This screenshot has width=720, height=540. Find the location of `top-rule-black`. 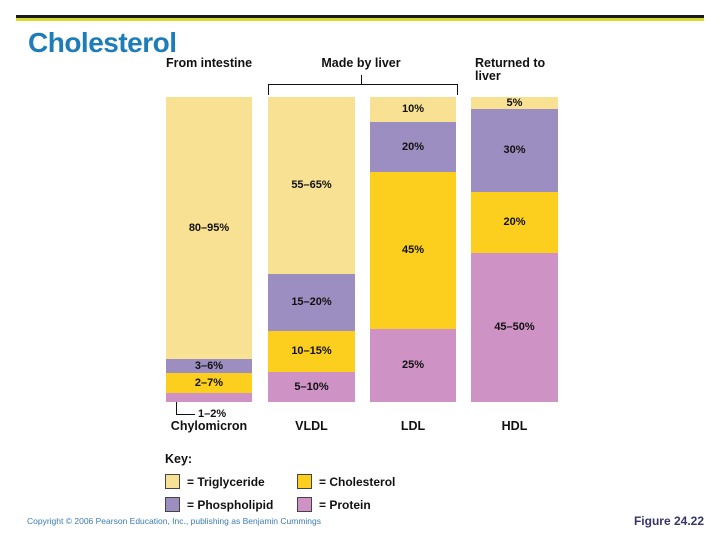

top-rule-black is located at coordinates (360, 16).